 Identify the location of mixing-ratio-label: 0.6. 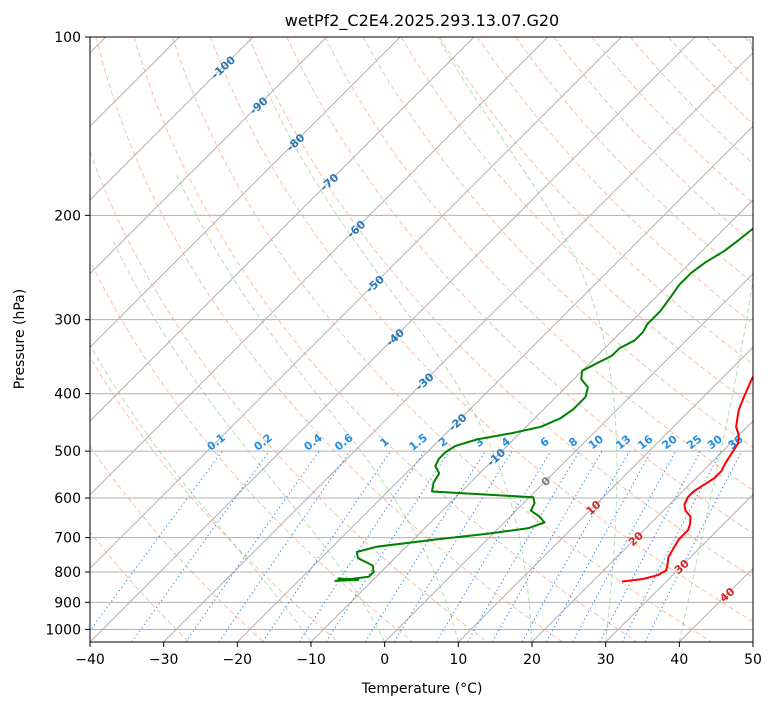
(344, 442).